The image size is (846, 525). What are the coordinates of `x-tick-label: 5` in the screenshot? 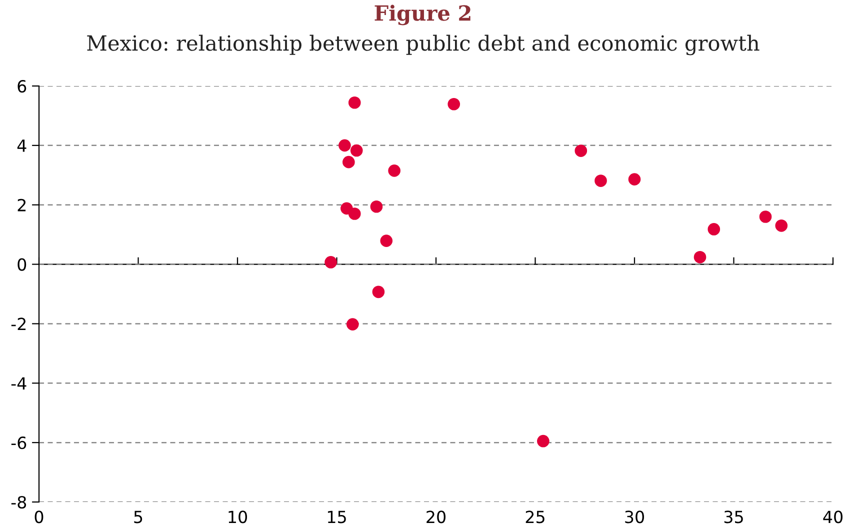 It's located at (138, 517).